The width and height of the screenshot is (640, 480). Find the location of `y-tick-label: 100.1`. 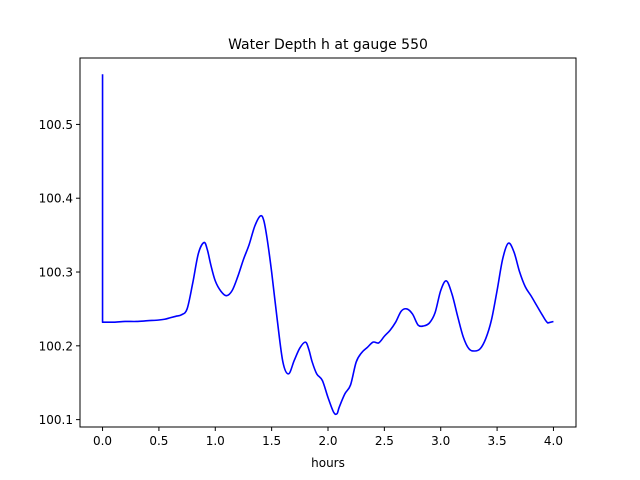

y-tick-label: 100.1 is located at coordinates (56, 420).